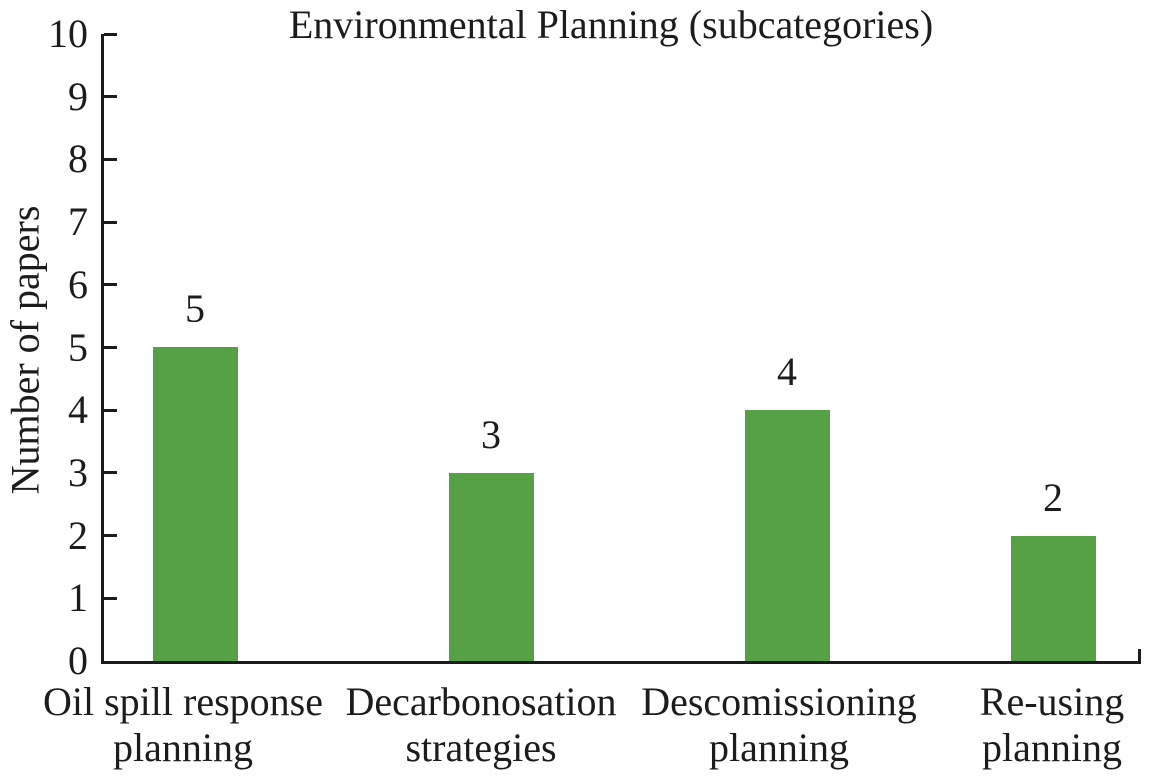  Describe the element at coordinates (1053, 497) in the screenshot. I see `bar-value-label: 2` at that location.